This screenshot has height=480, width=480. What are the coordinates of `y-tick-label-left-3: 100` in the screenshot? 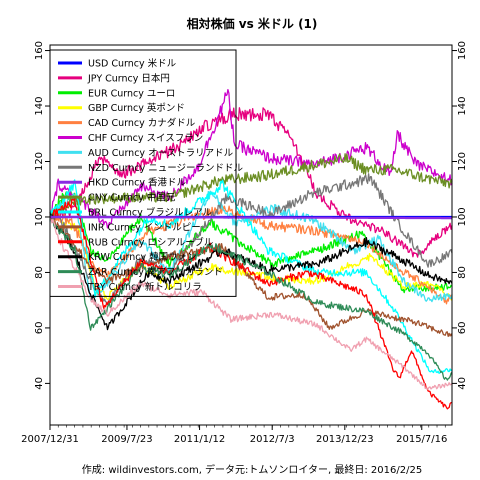 It's located at (39, 216).